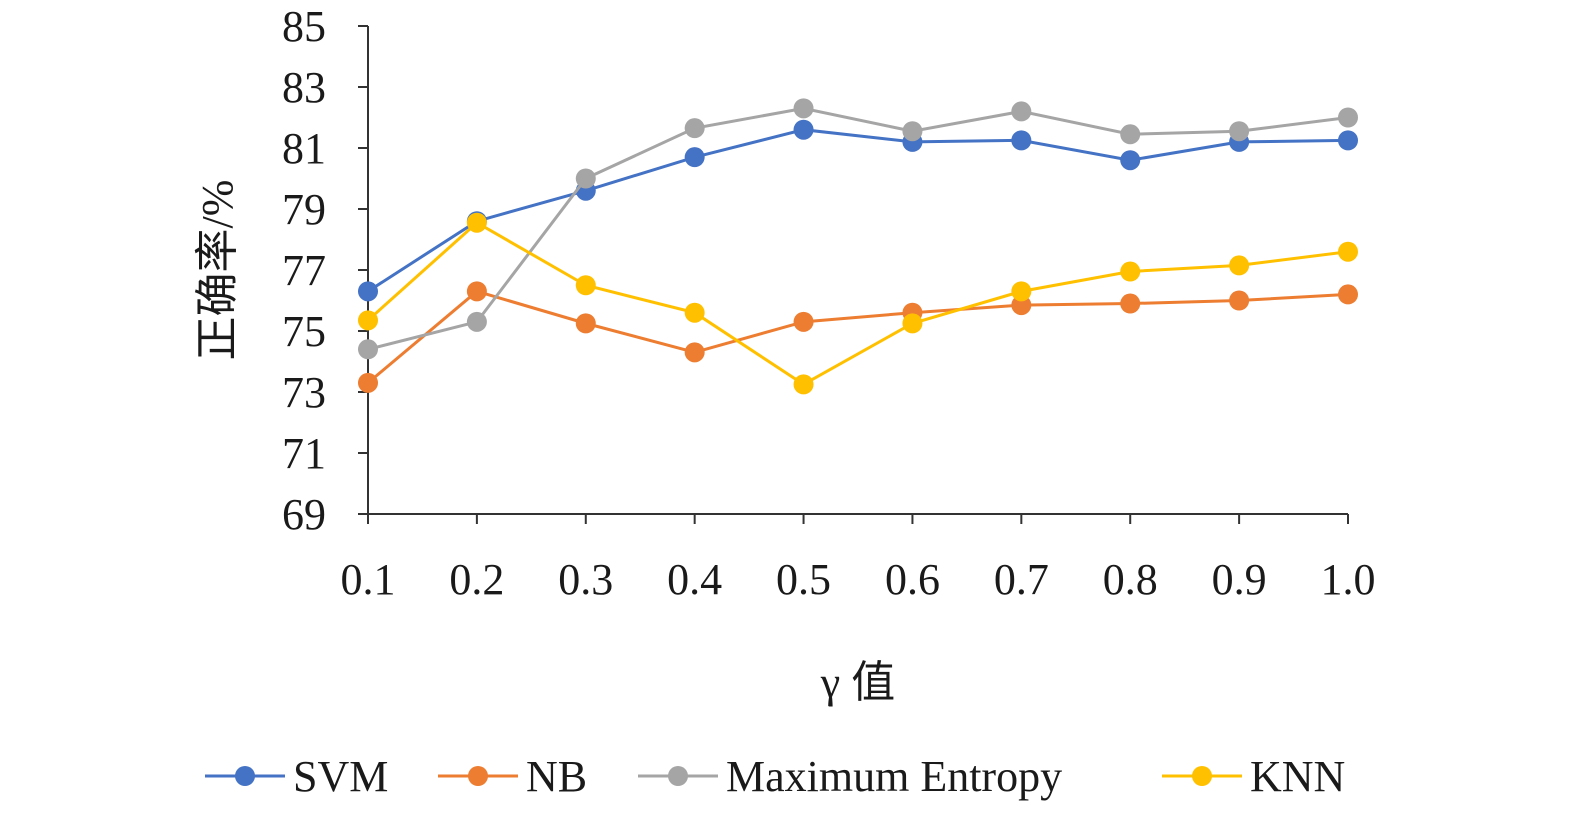  I want to click on x-tick-label: 0.6, so click(912, 579).